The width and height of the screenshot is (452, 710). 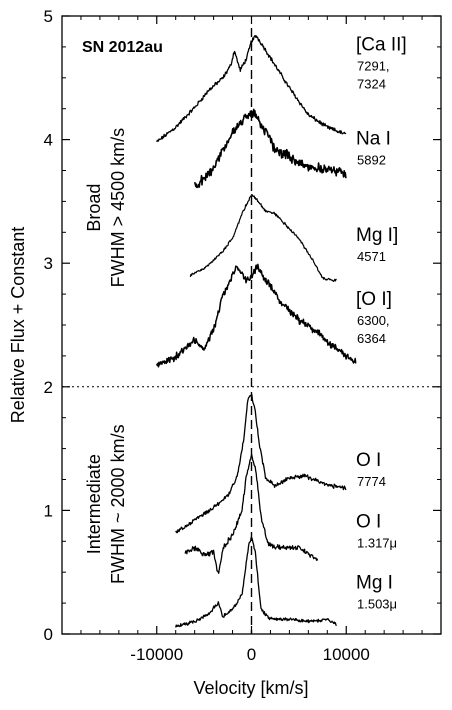 I want to click on group-label: Broad, so click(x=94, y=208).